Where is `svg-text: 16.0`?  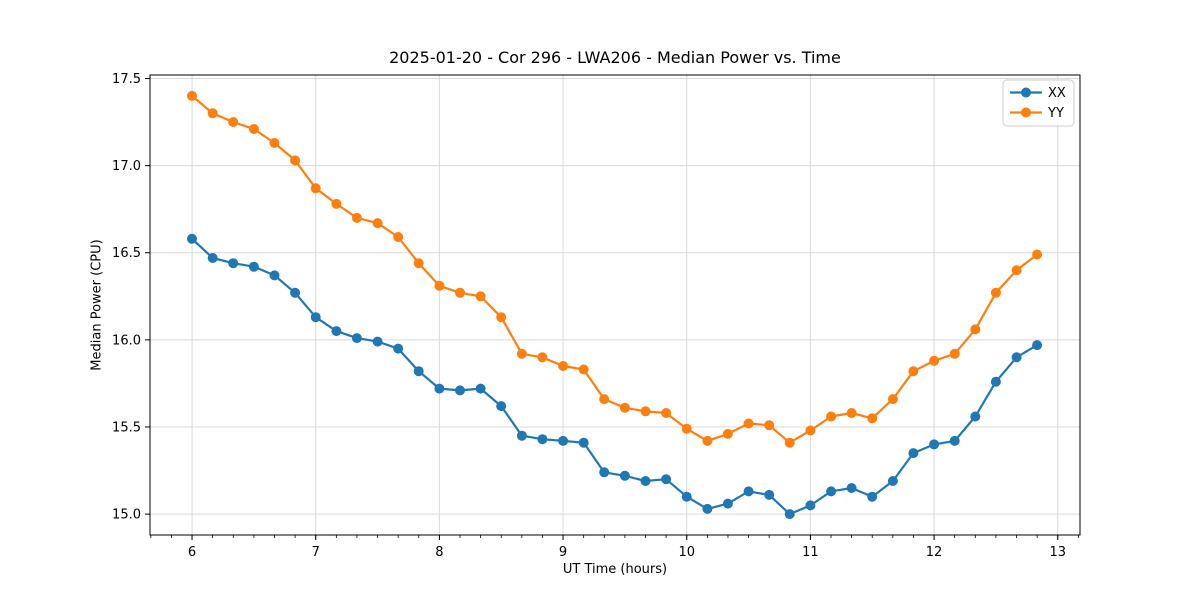 svg-text: 16.0 is located at coordinates (126, 340).